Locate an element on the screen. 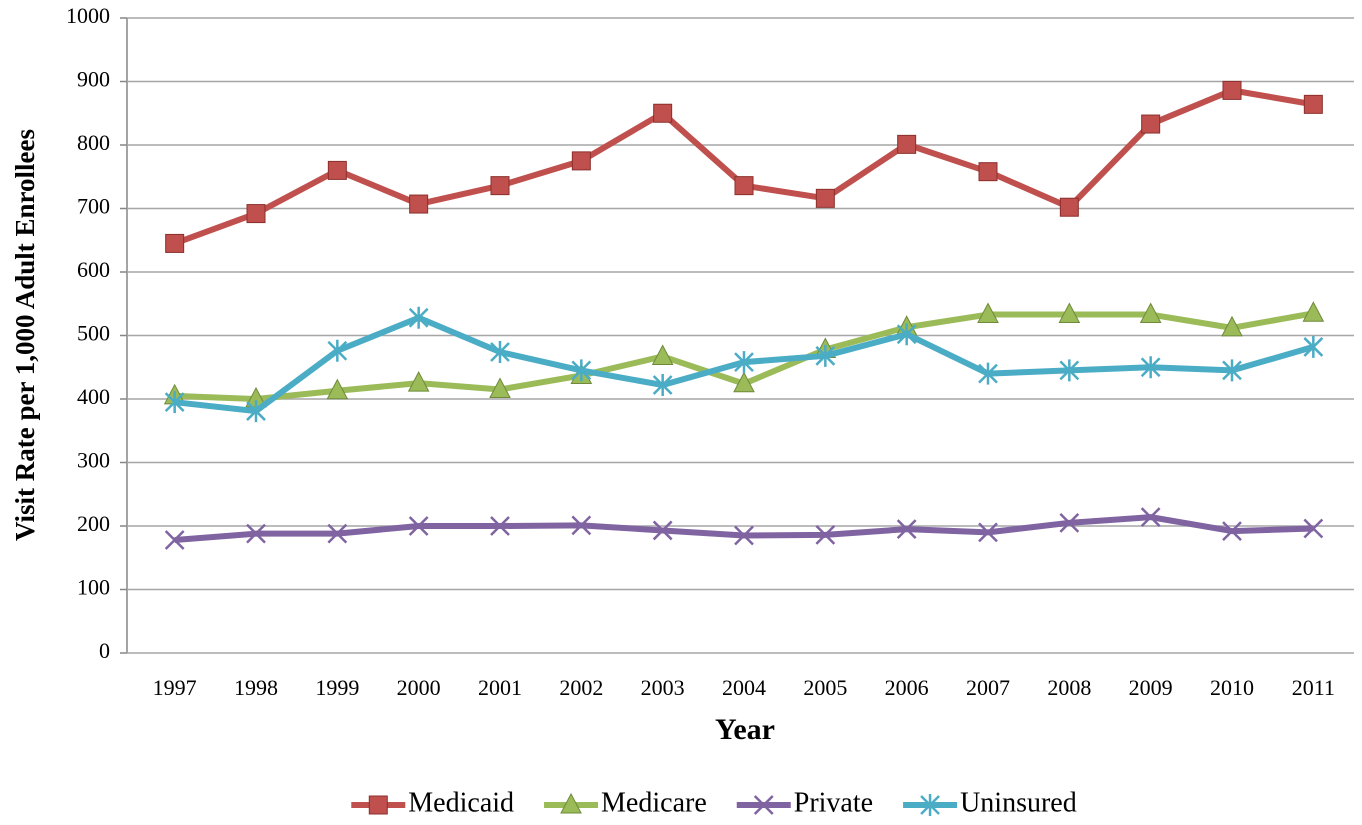 This screenshot has width=1362, height=825. y-tick-label: 100 is located at coordinates (93, 587).